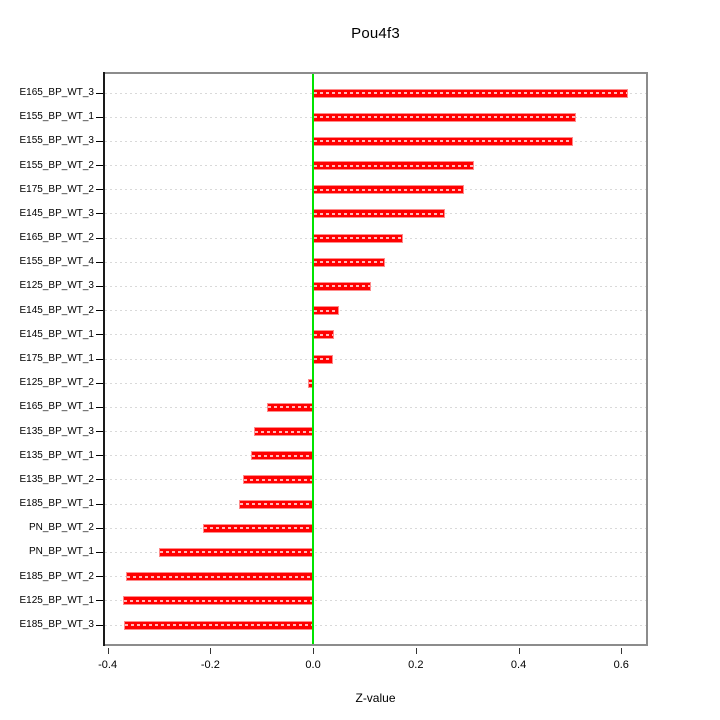 This screenshot has height=720, width=720. Describe the element at coordinates (61, 528) in the screenshot. I see `y-axis-label: PN_BP_WT_2` at that location.